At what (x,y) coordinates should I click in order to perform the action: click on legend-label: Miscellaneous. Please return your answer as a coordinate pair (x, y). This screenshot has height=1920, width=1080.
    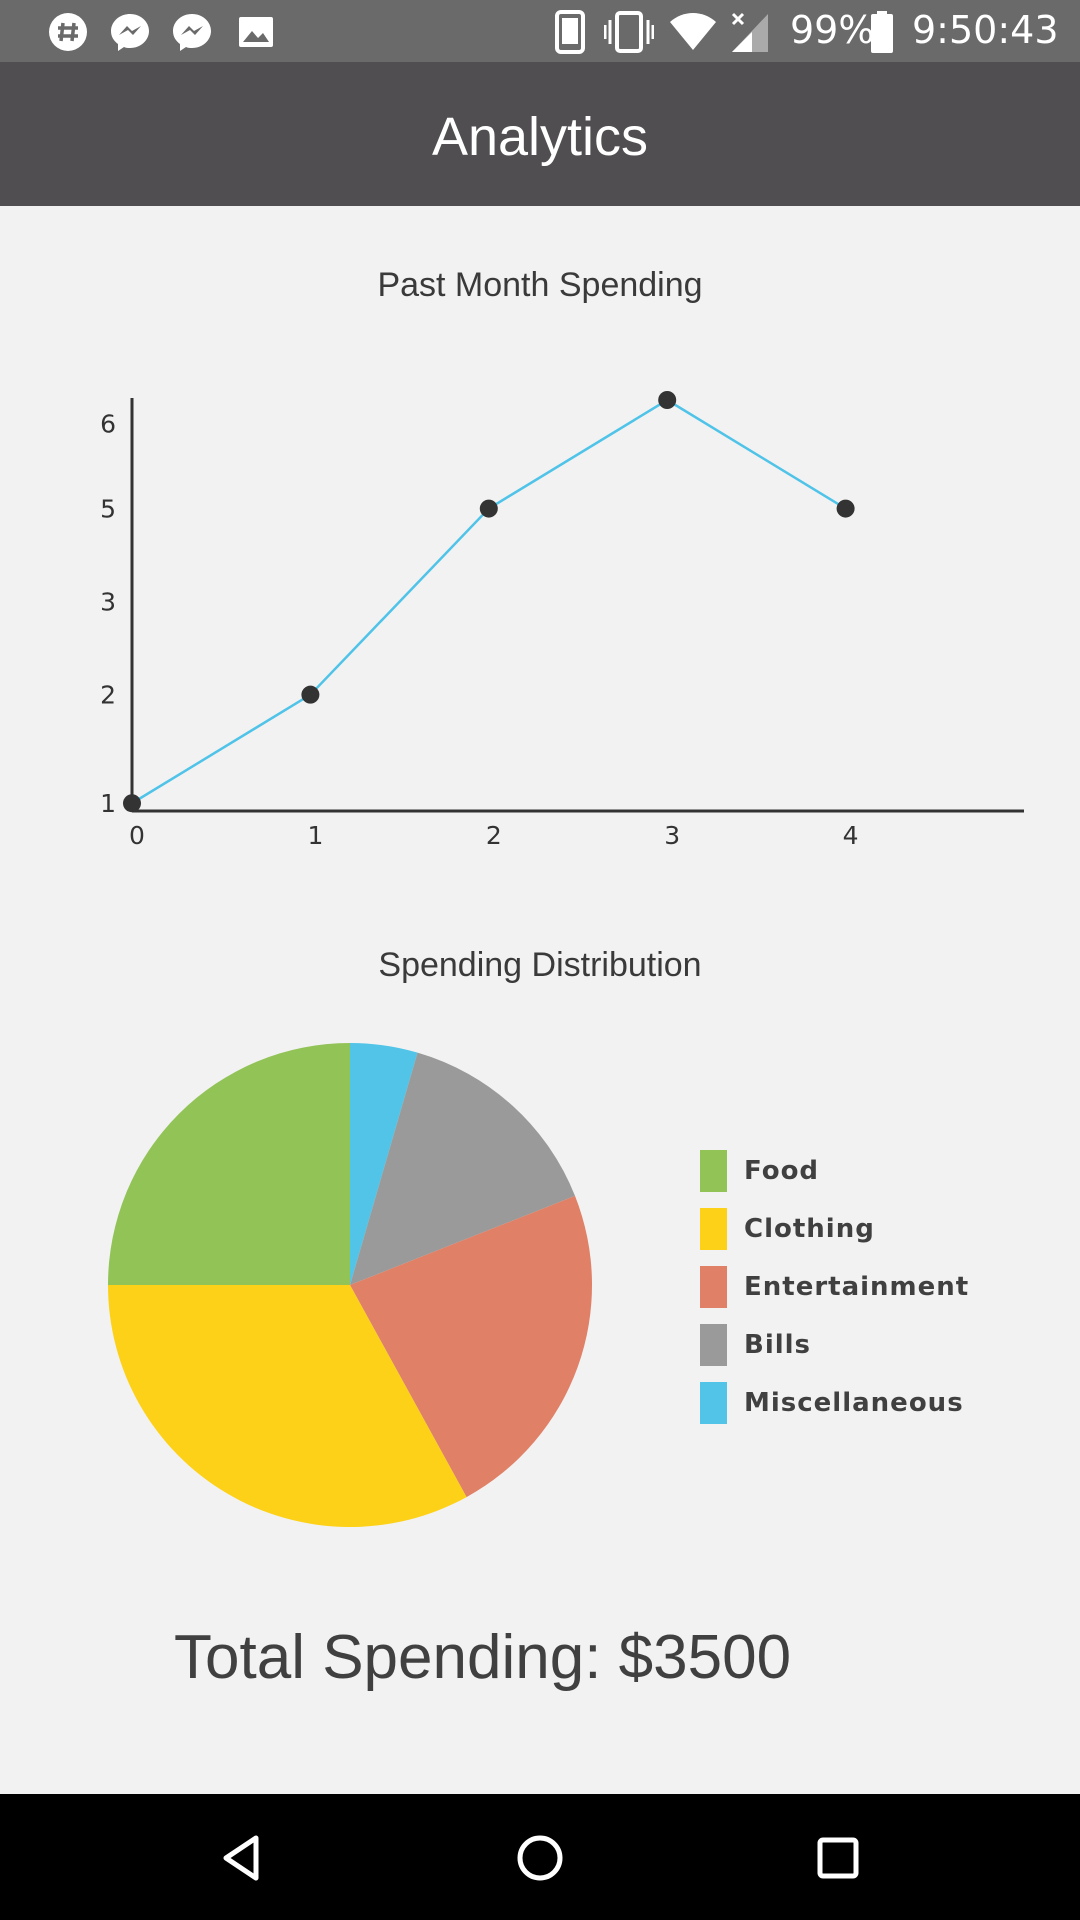
    Looking at the image, I should click on (854, 1403).